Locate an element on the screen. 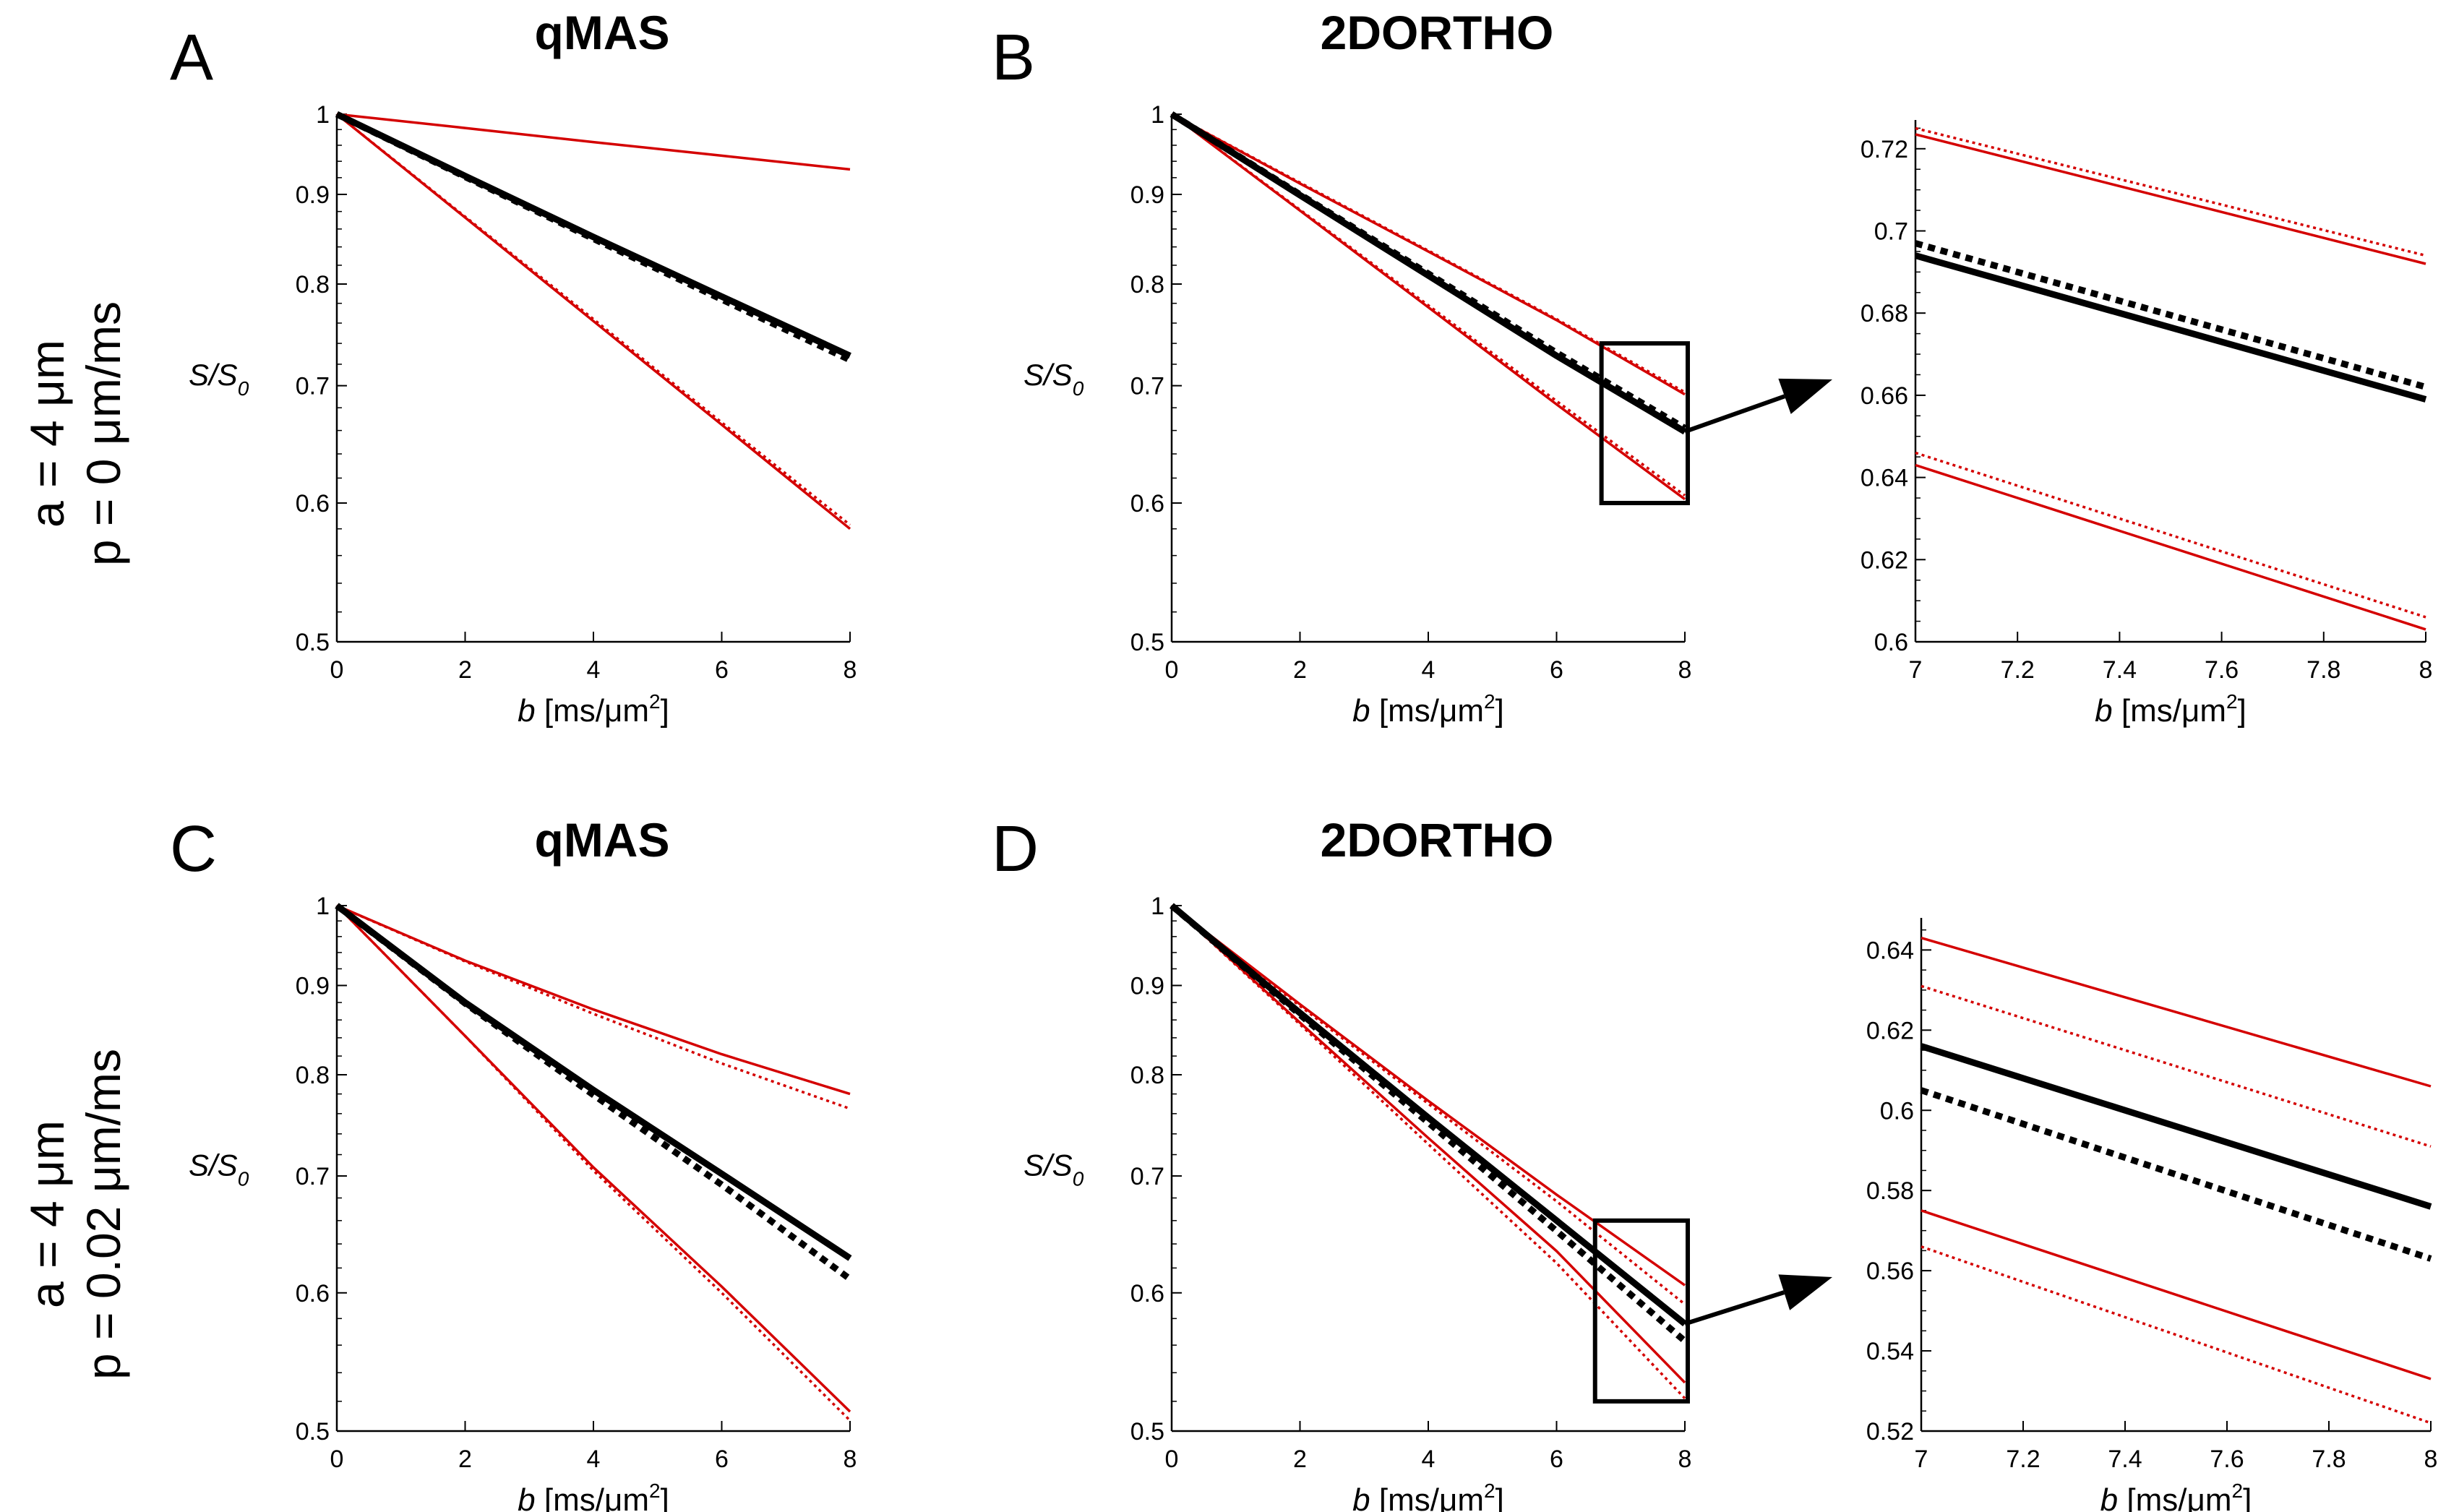 This screenshot has width=2459, height=1512. x-tick-label-d-inset: 8 is located at coordinates (2431, 1459).